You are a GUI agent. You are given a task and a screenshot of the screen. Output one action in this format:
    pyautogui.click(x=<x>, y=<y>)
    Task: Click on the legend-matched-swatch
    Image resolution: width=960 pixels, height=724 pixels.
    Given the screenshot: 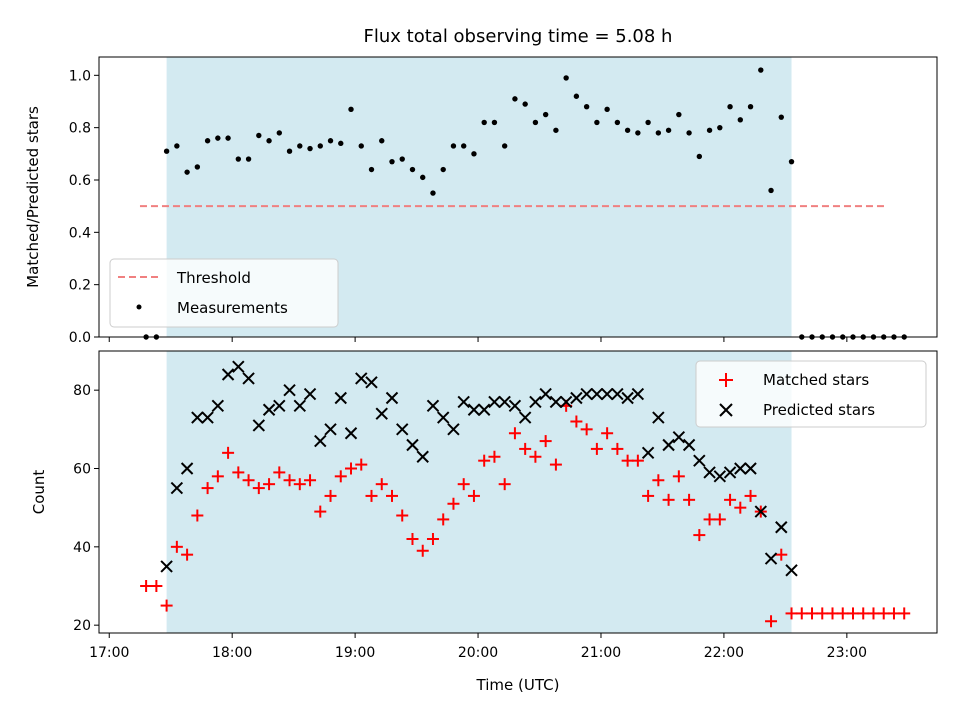 What is the action you would take?
    pyautogui.click(x=726, y=380)
    